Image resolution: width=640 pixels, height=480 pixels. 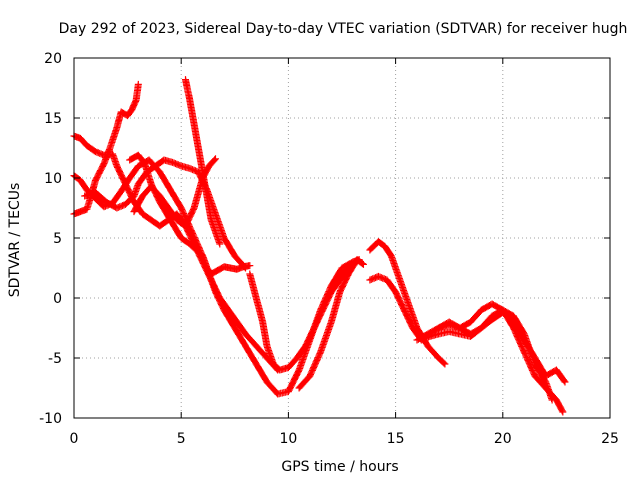 What do you see at coordinates (344, 439) in the screenshot?
I see `x-tick-labels: 0 5 10 15 20 25` at bounding box center [344, 439].